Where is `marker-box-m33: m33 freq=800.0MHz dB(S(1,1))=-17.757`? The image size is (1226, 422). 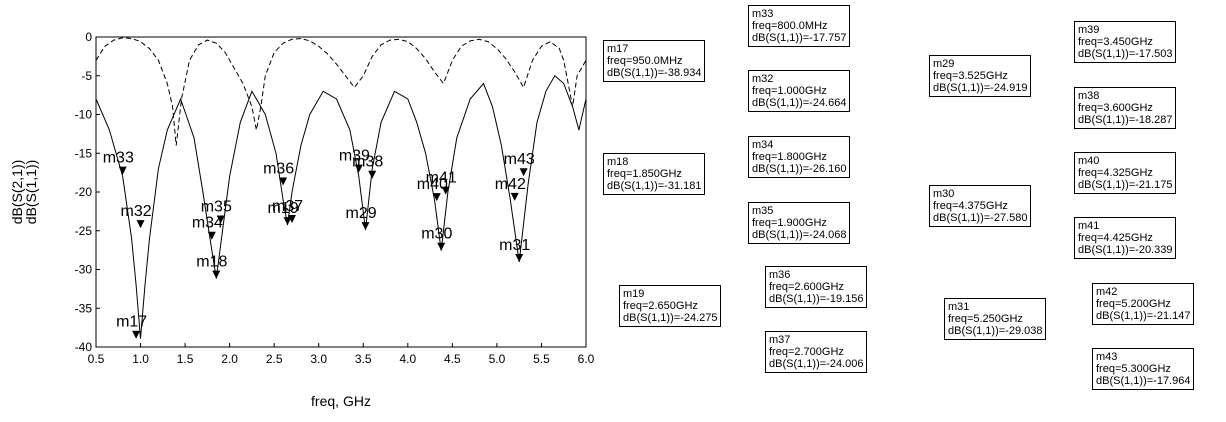 marker-box-m33: m33 freq=800.0MHz dB(S(1,1))=-17.757 is located at coordinates (799, 26).